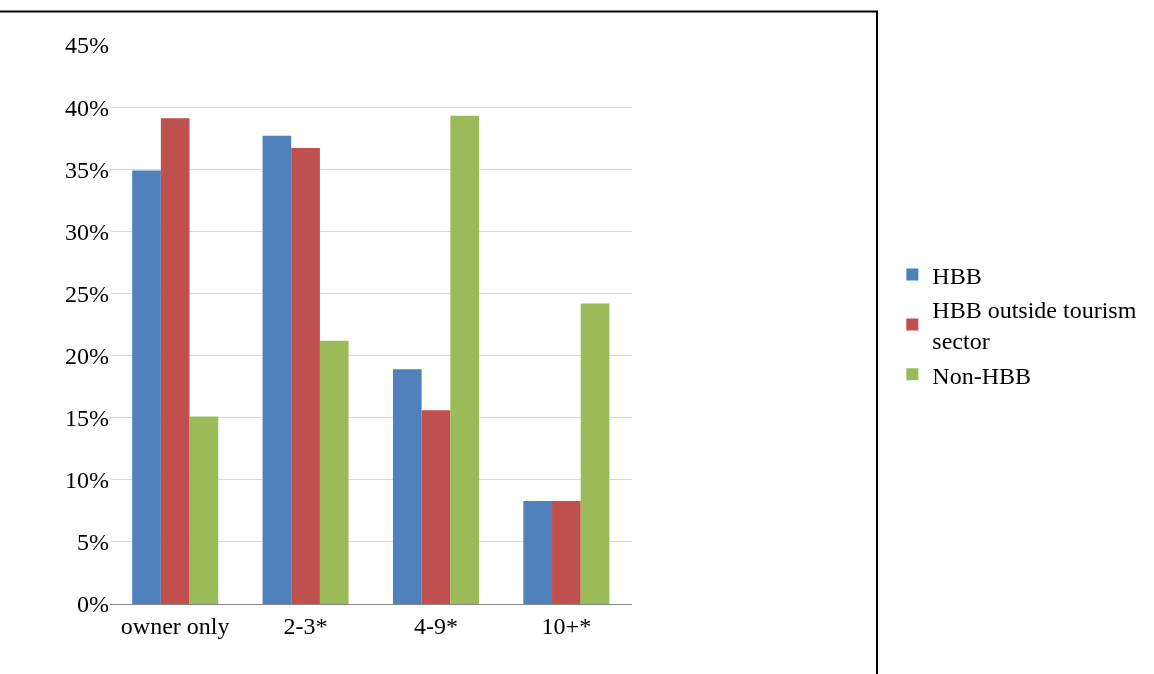  Describe the element at coordinates (957, 275) in the screenshot. I see `legend-label: HBB` at that location.